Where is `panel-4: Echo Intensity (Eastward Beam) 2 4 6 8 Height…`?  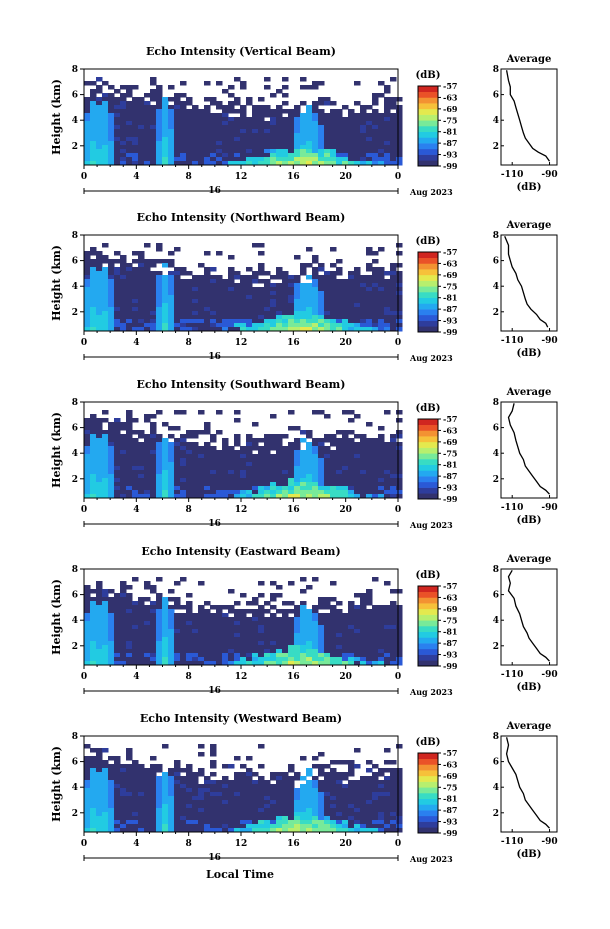 panel-4: Echo Intensity (Eastward Beam) 2 4 6 8 Height… is located at coordinates (304, 621).